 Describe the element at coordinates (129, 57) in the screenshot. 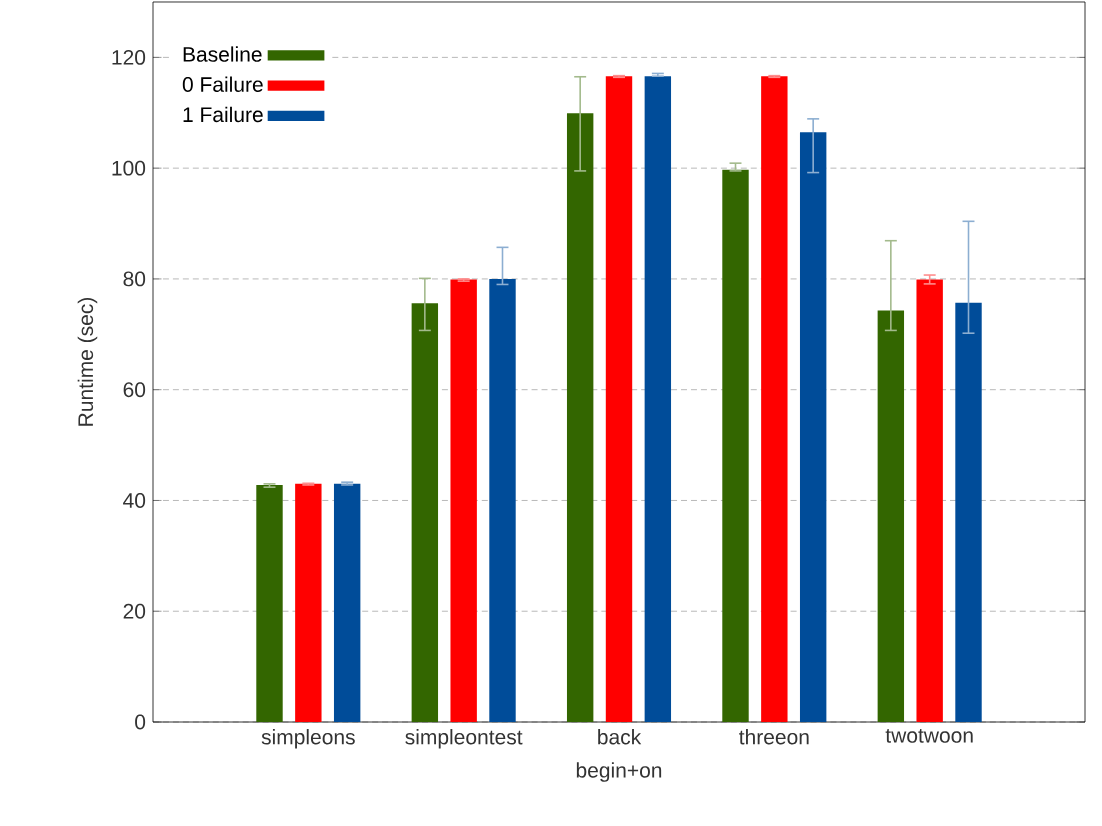

I see `y-tick-label: 120` at that location.